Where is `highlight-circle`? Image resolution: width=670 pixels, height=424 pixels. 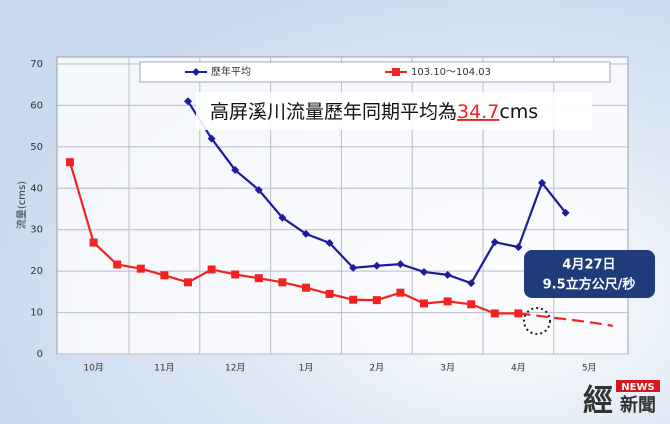 highlight-circle is located at coordinates (537, 321).